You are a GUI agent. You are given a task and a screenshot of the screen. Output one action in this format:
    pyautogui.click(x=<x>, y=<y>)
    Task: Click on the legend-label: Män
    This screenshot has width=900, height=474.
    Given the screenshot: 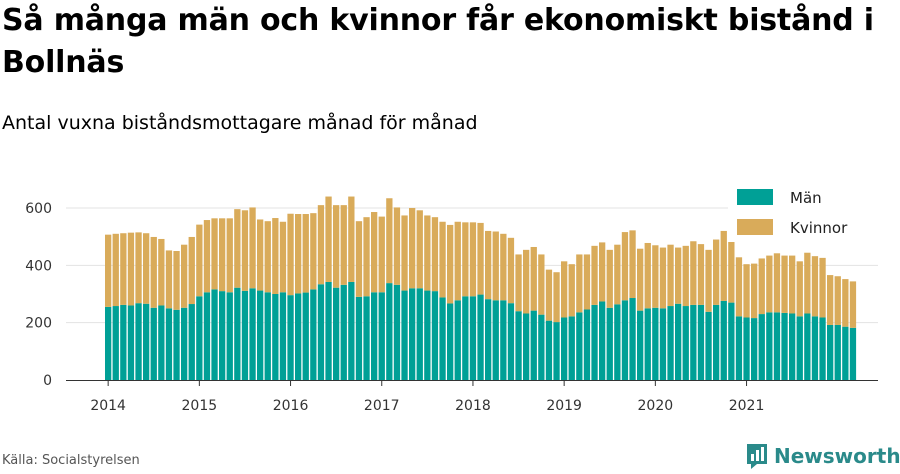 What is the action you would take?
    pyautogui.click(x=806, y=198)
    